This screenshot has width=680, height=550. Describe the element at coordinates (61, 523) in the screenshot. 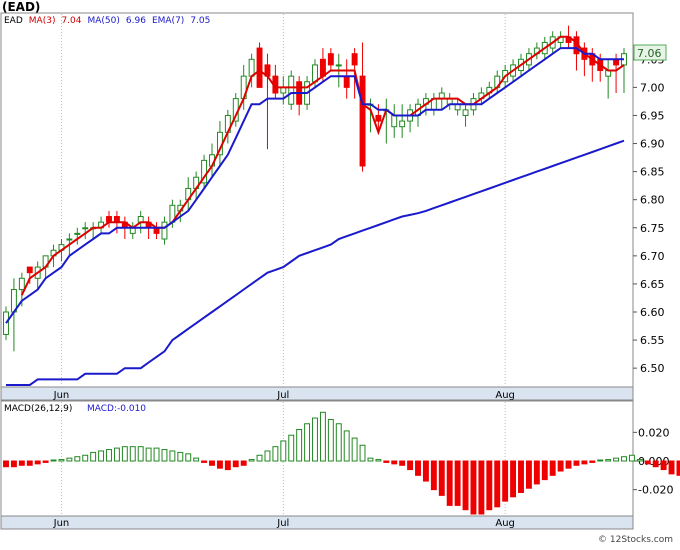

I see `macd-x-tick-label: Jun` at that location.